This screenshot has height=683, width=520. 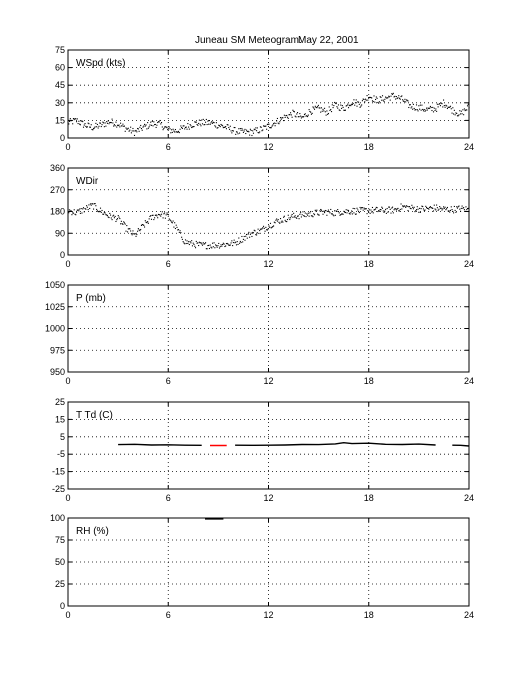 What do you see at coordinates (60, 233) in the screenshot?
I see `y-tick-label: 90` at bounding box center [60, 233].